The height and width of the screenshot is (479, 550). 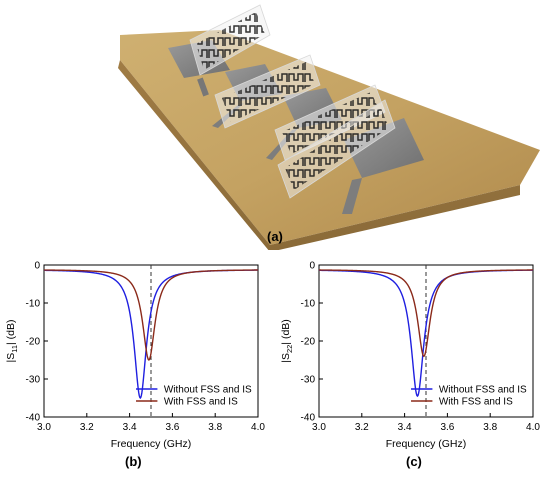 What do you see at coordinates (133, 461) in the screenshot?
I see `panel-b-label: (b)` at bounding box center [133, 461].